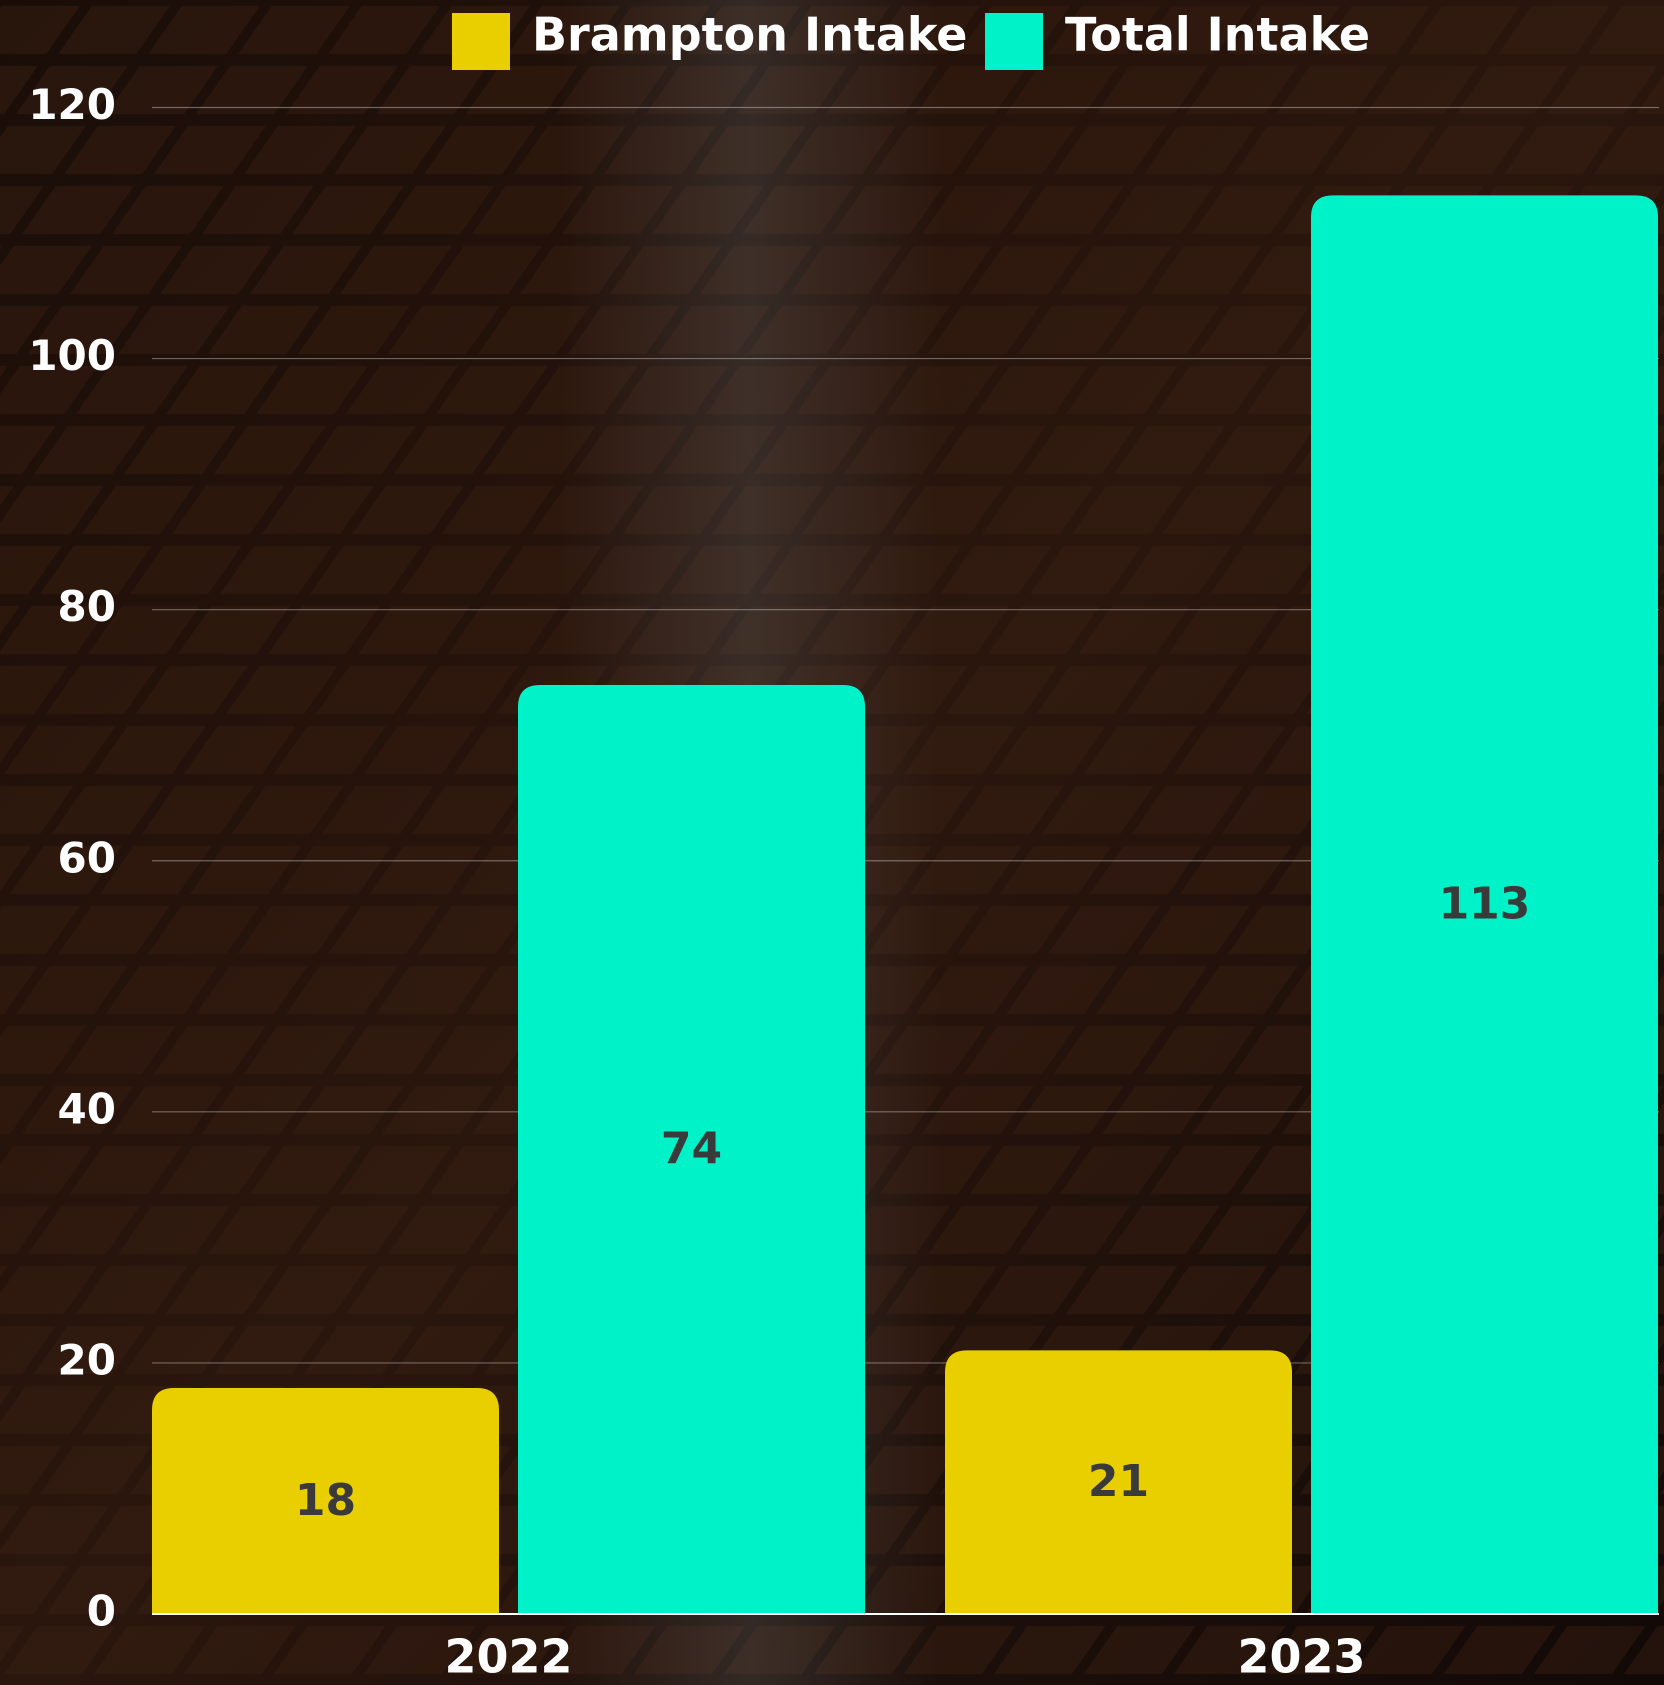 The height and width of the screenshot is (1685, 1664). What do you see at coordinates (72, 355) in the screenshot?
I see `y-tick-label: 100` at bounding box center [72, 355].